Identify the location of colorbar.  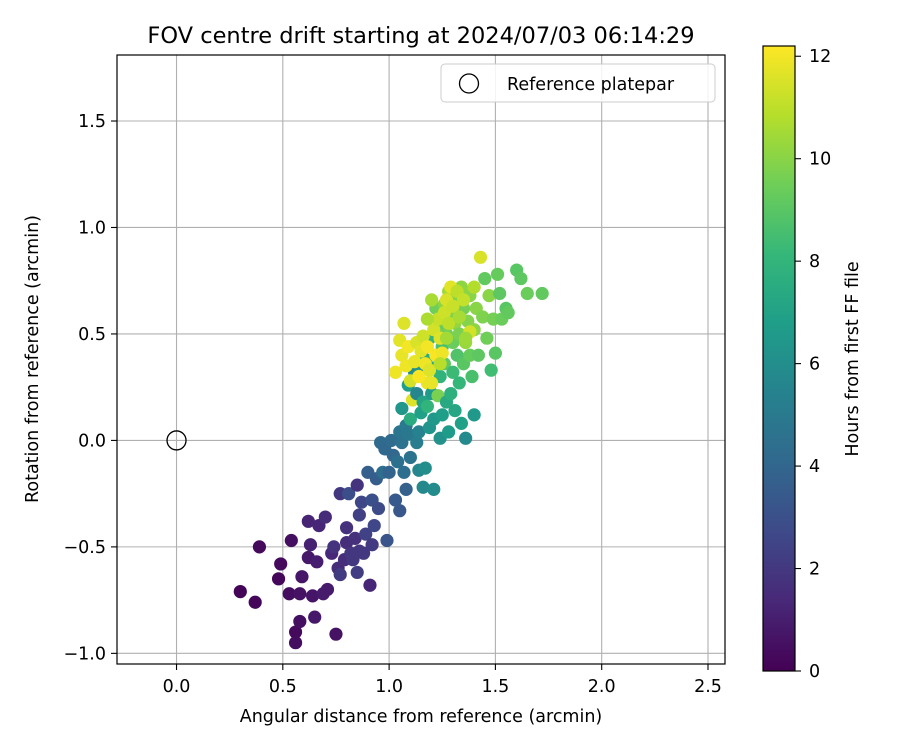
(779, 358).